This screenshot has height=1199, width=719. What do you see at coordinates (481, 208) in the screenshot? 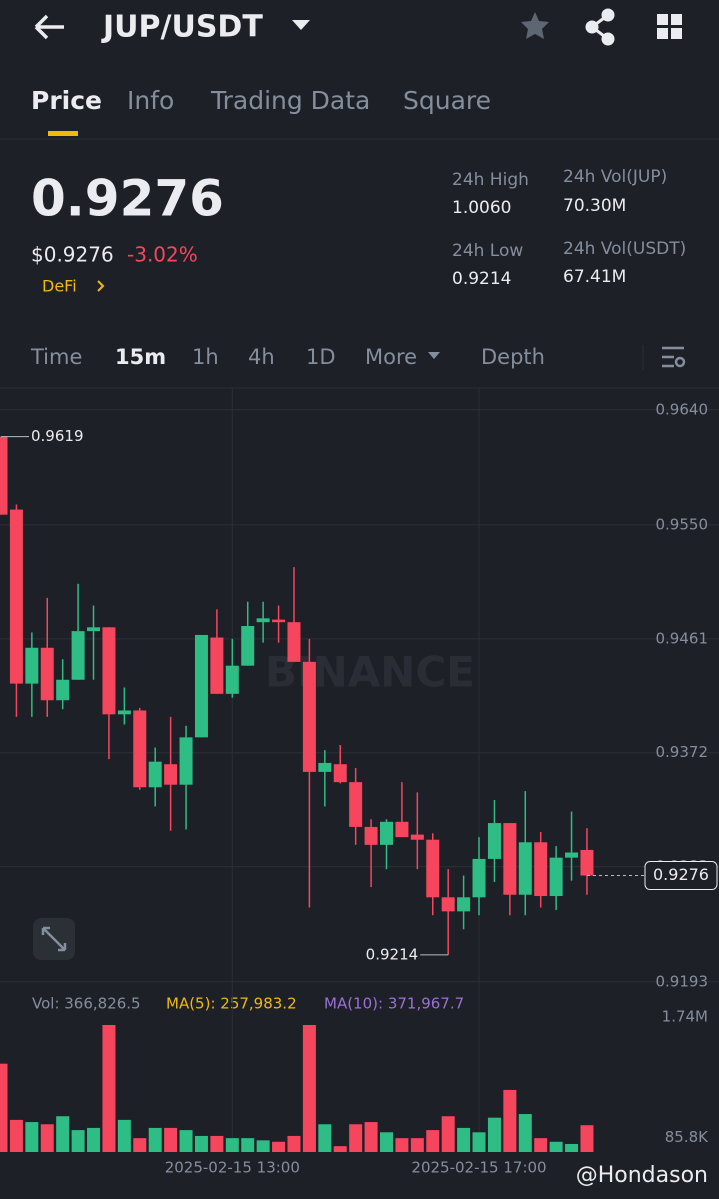
I see `stat-value: 1.0060` at bounding box center [481, 208].